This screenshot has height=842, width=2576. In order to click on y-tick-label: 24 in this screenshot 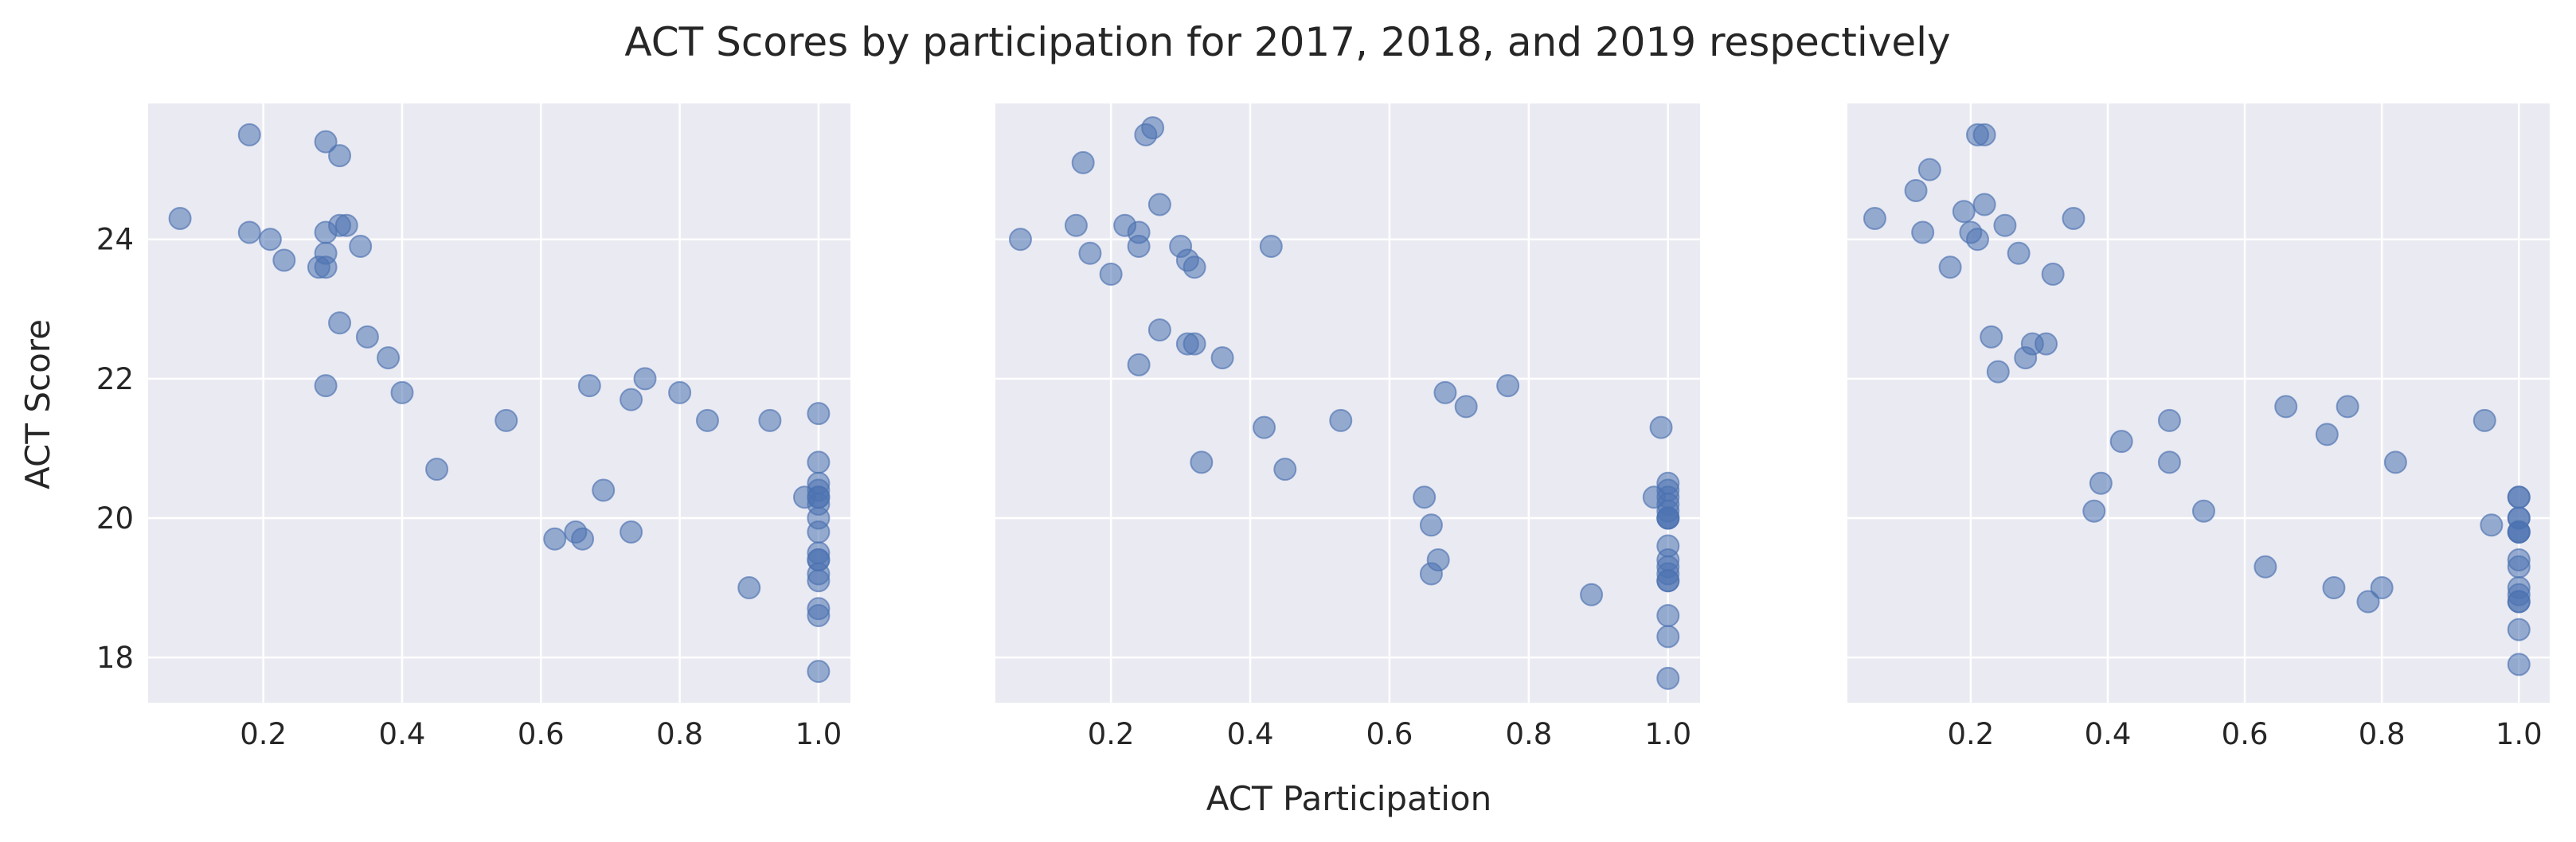, I will do `click(115, 240)`.